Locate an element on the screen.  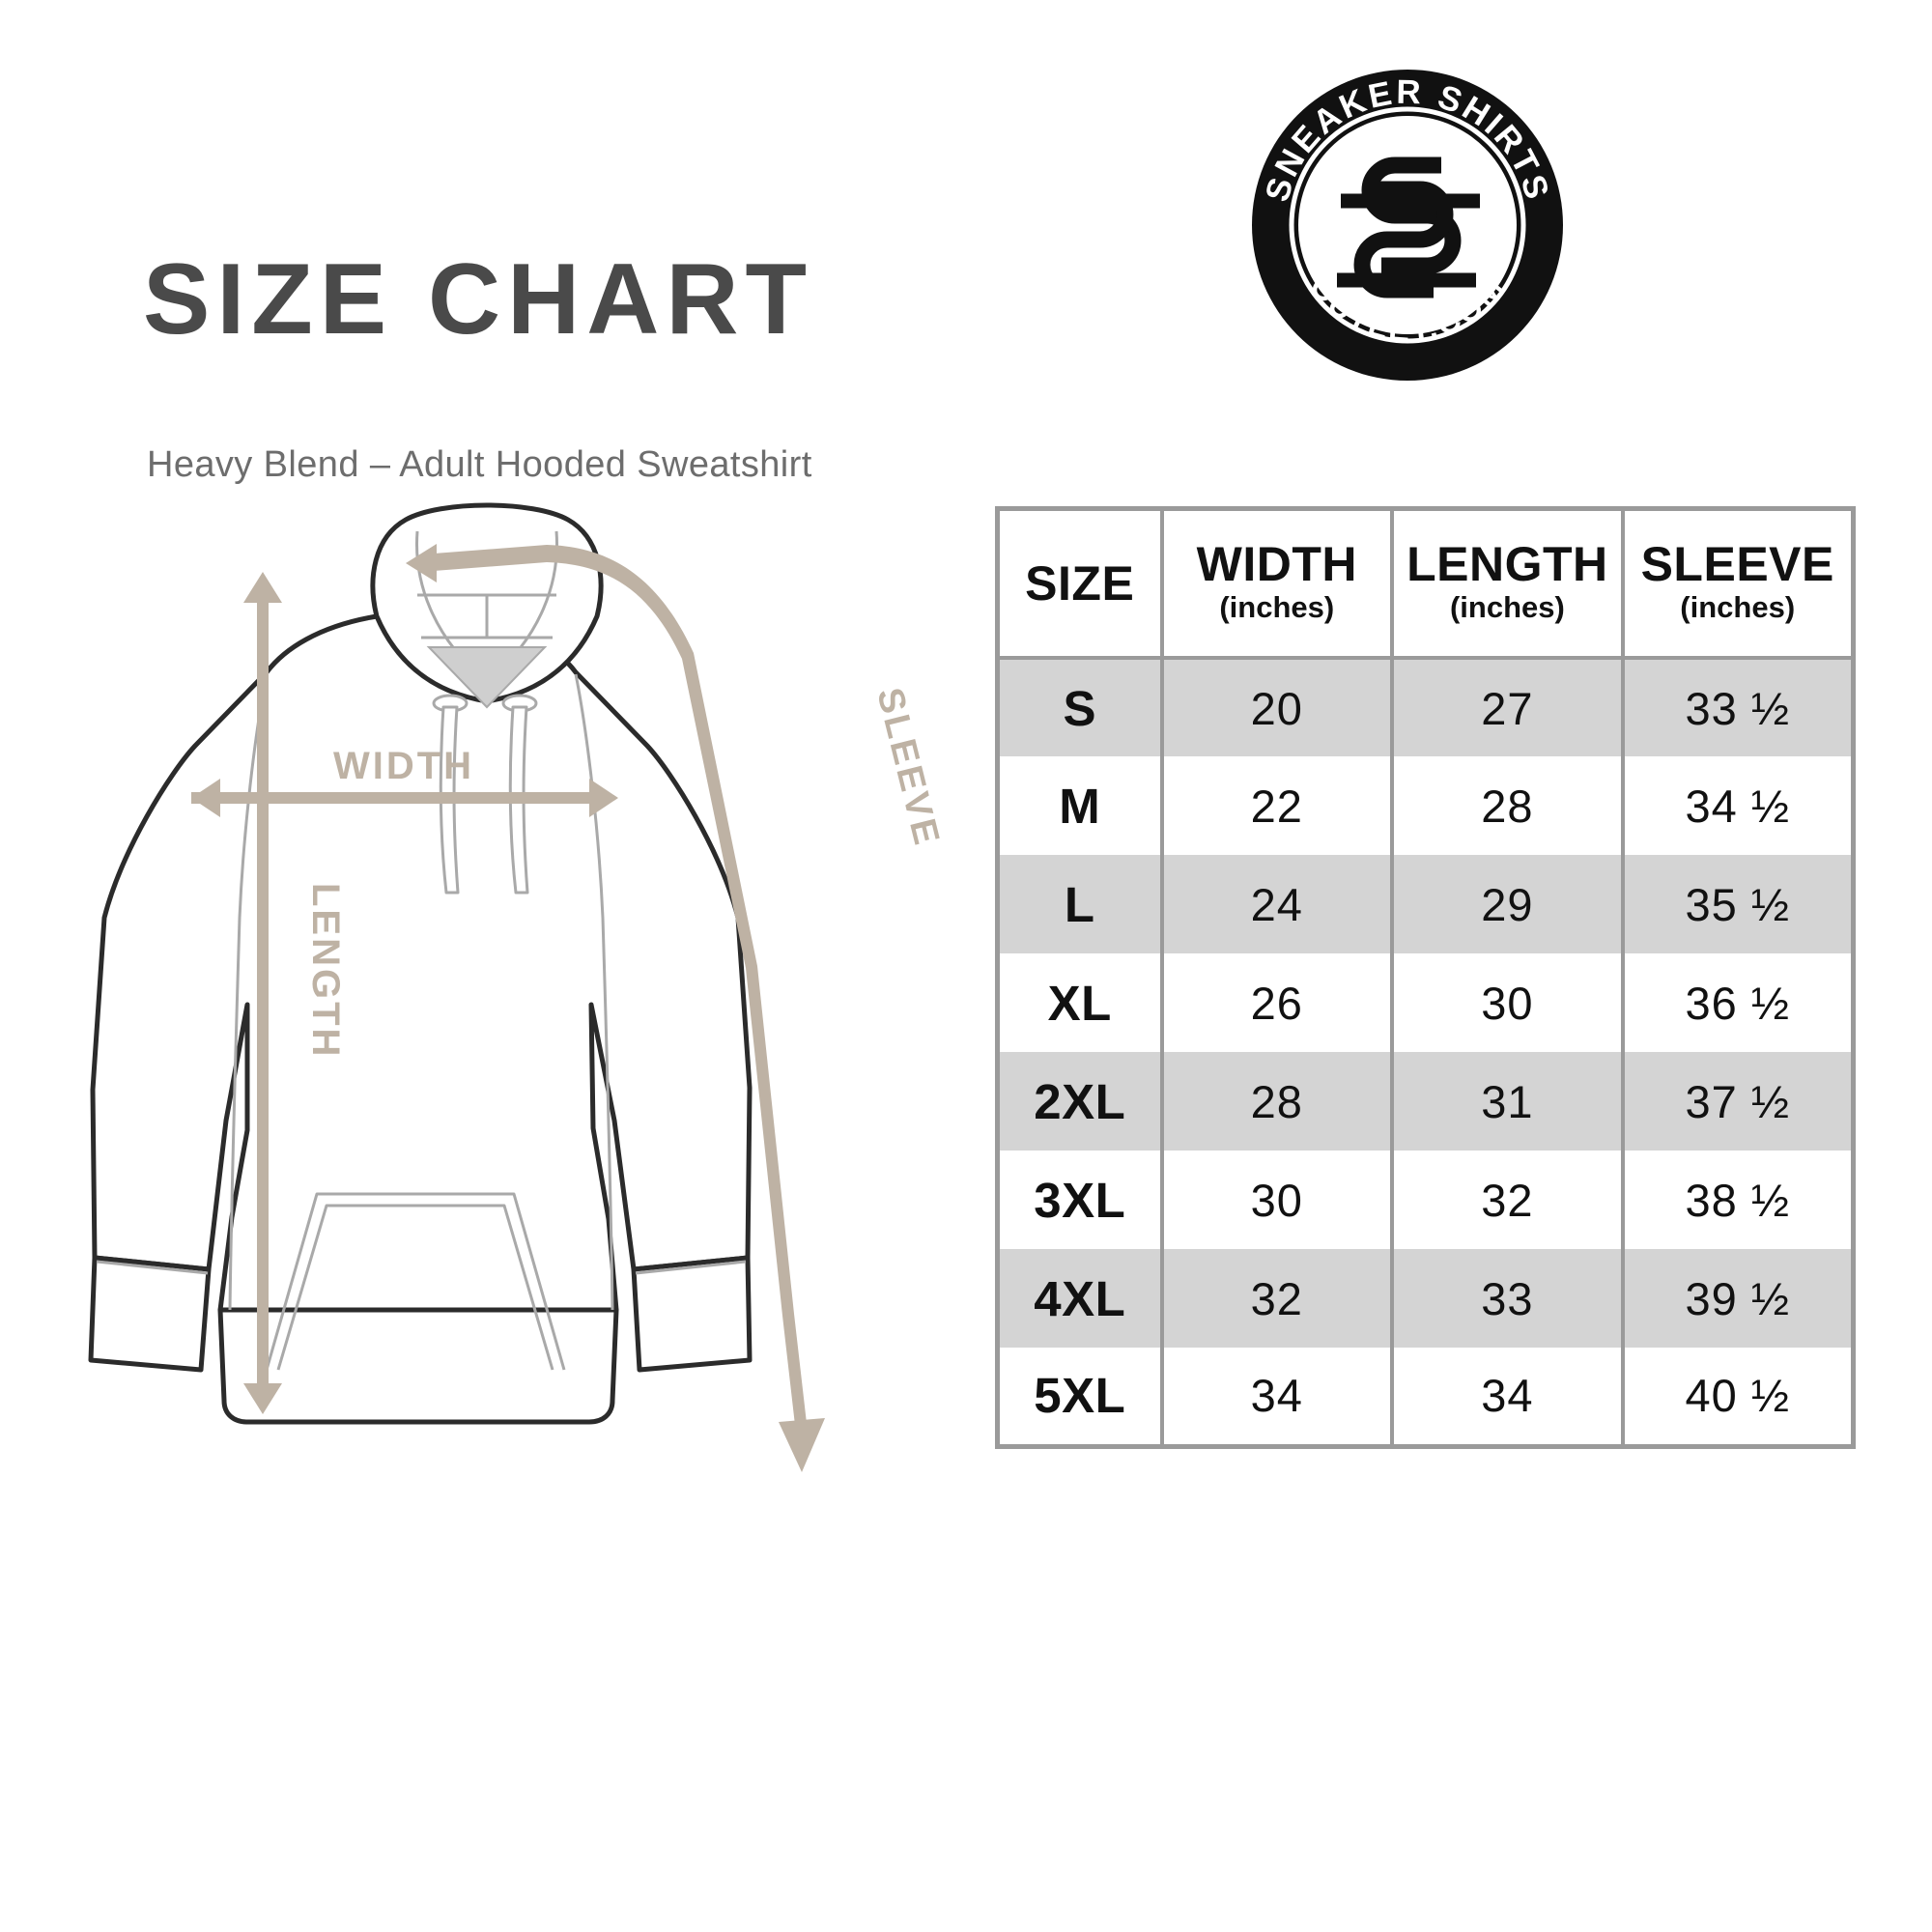
column-header-size-label: SIZE is located at coordinates (1080, 583).